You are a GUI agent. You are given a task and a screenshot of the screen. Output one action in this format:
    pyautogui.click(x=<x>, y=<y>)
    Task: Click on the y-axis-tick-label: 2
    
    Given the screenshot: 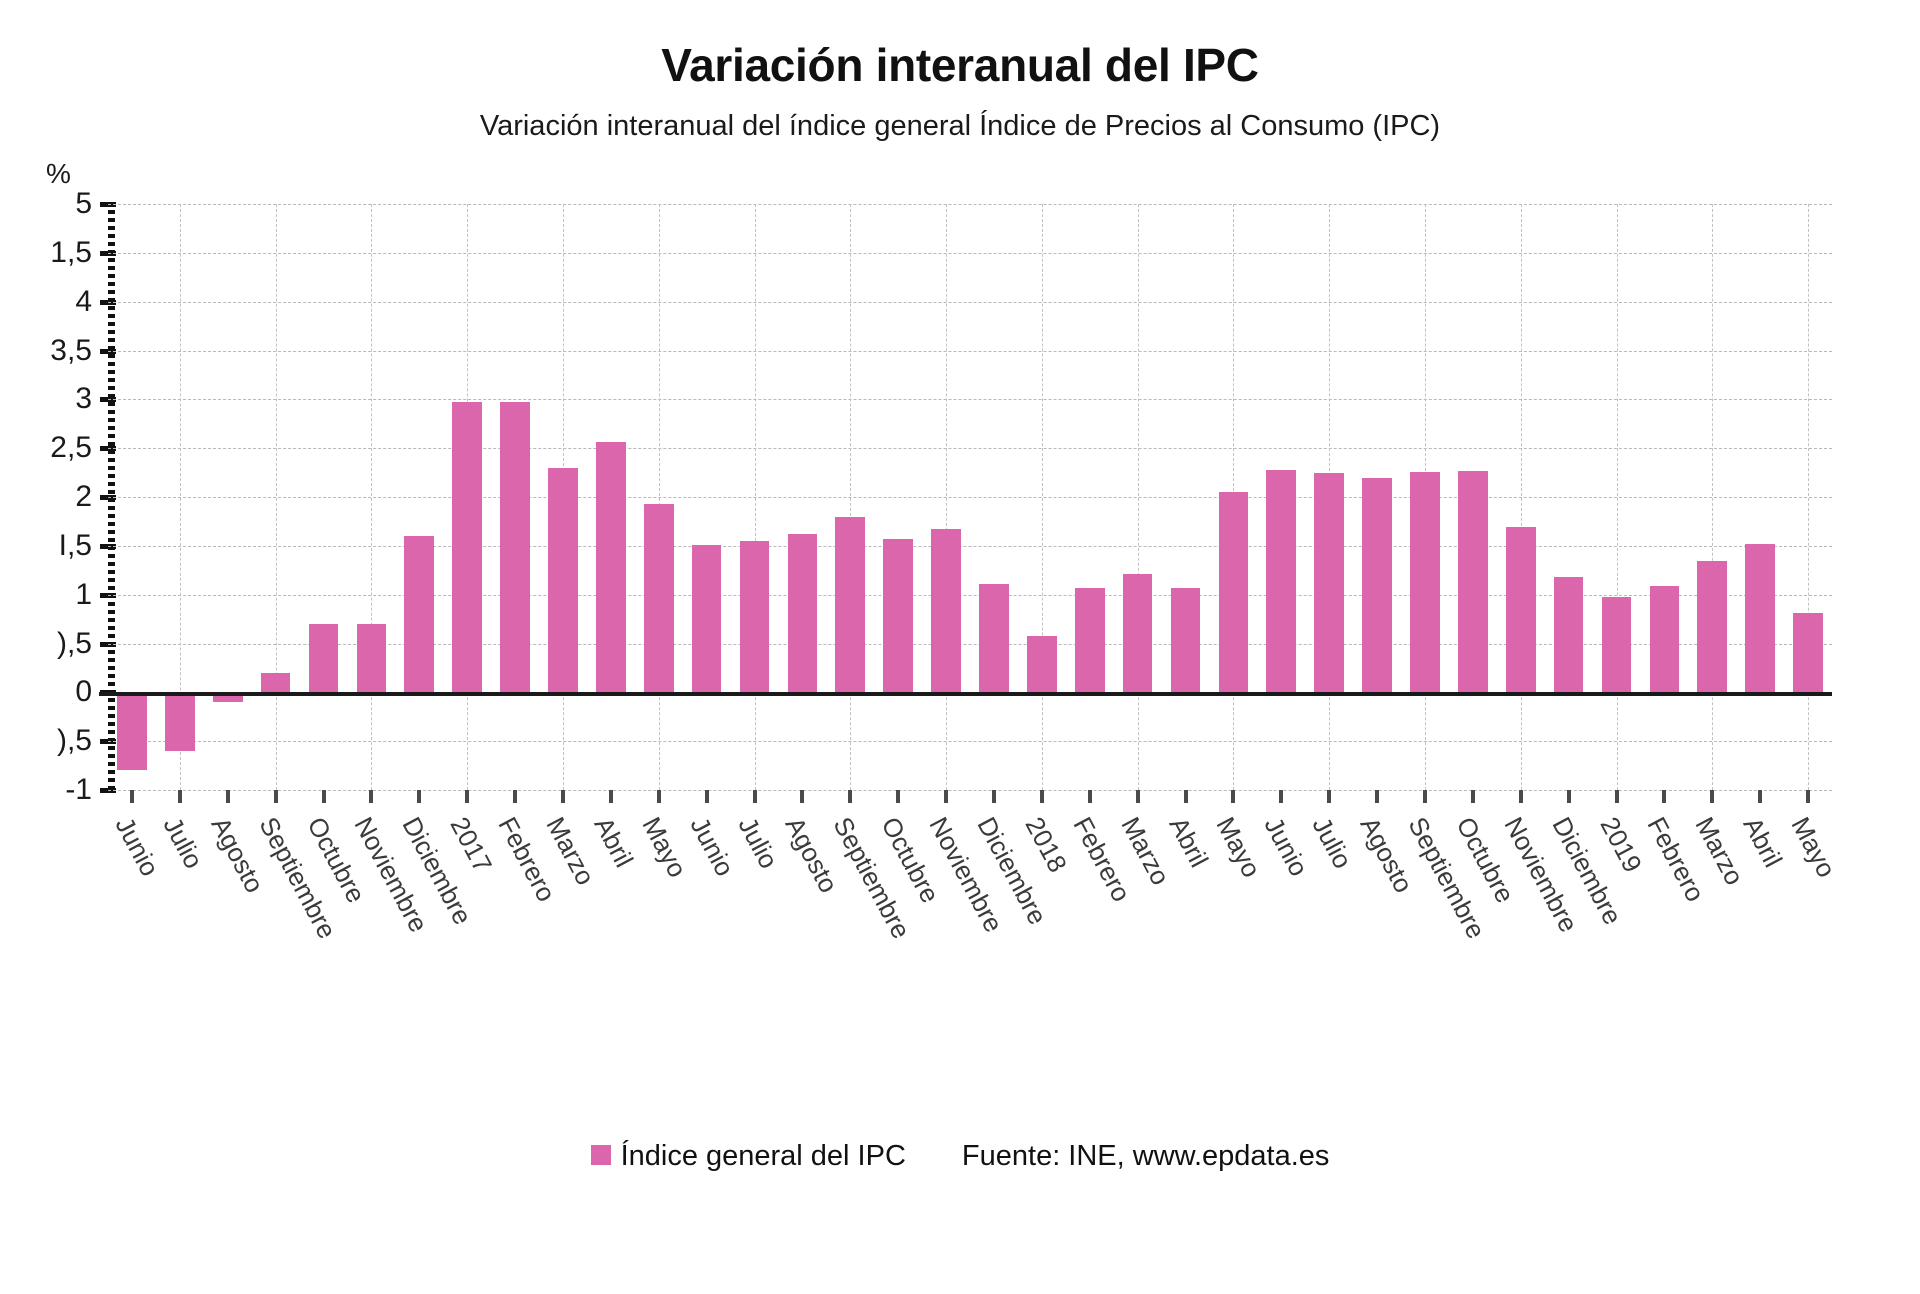 What is the action you would take?
    pyautogui.click(x=83, y=496)
    